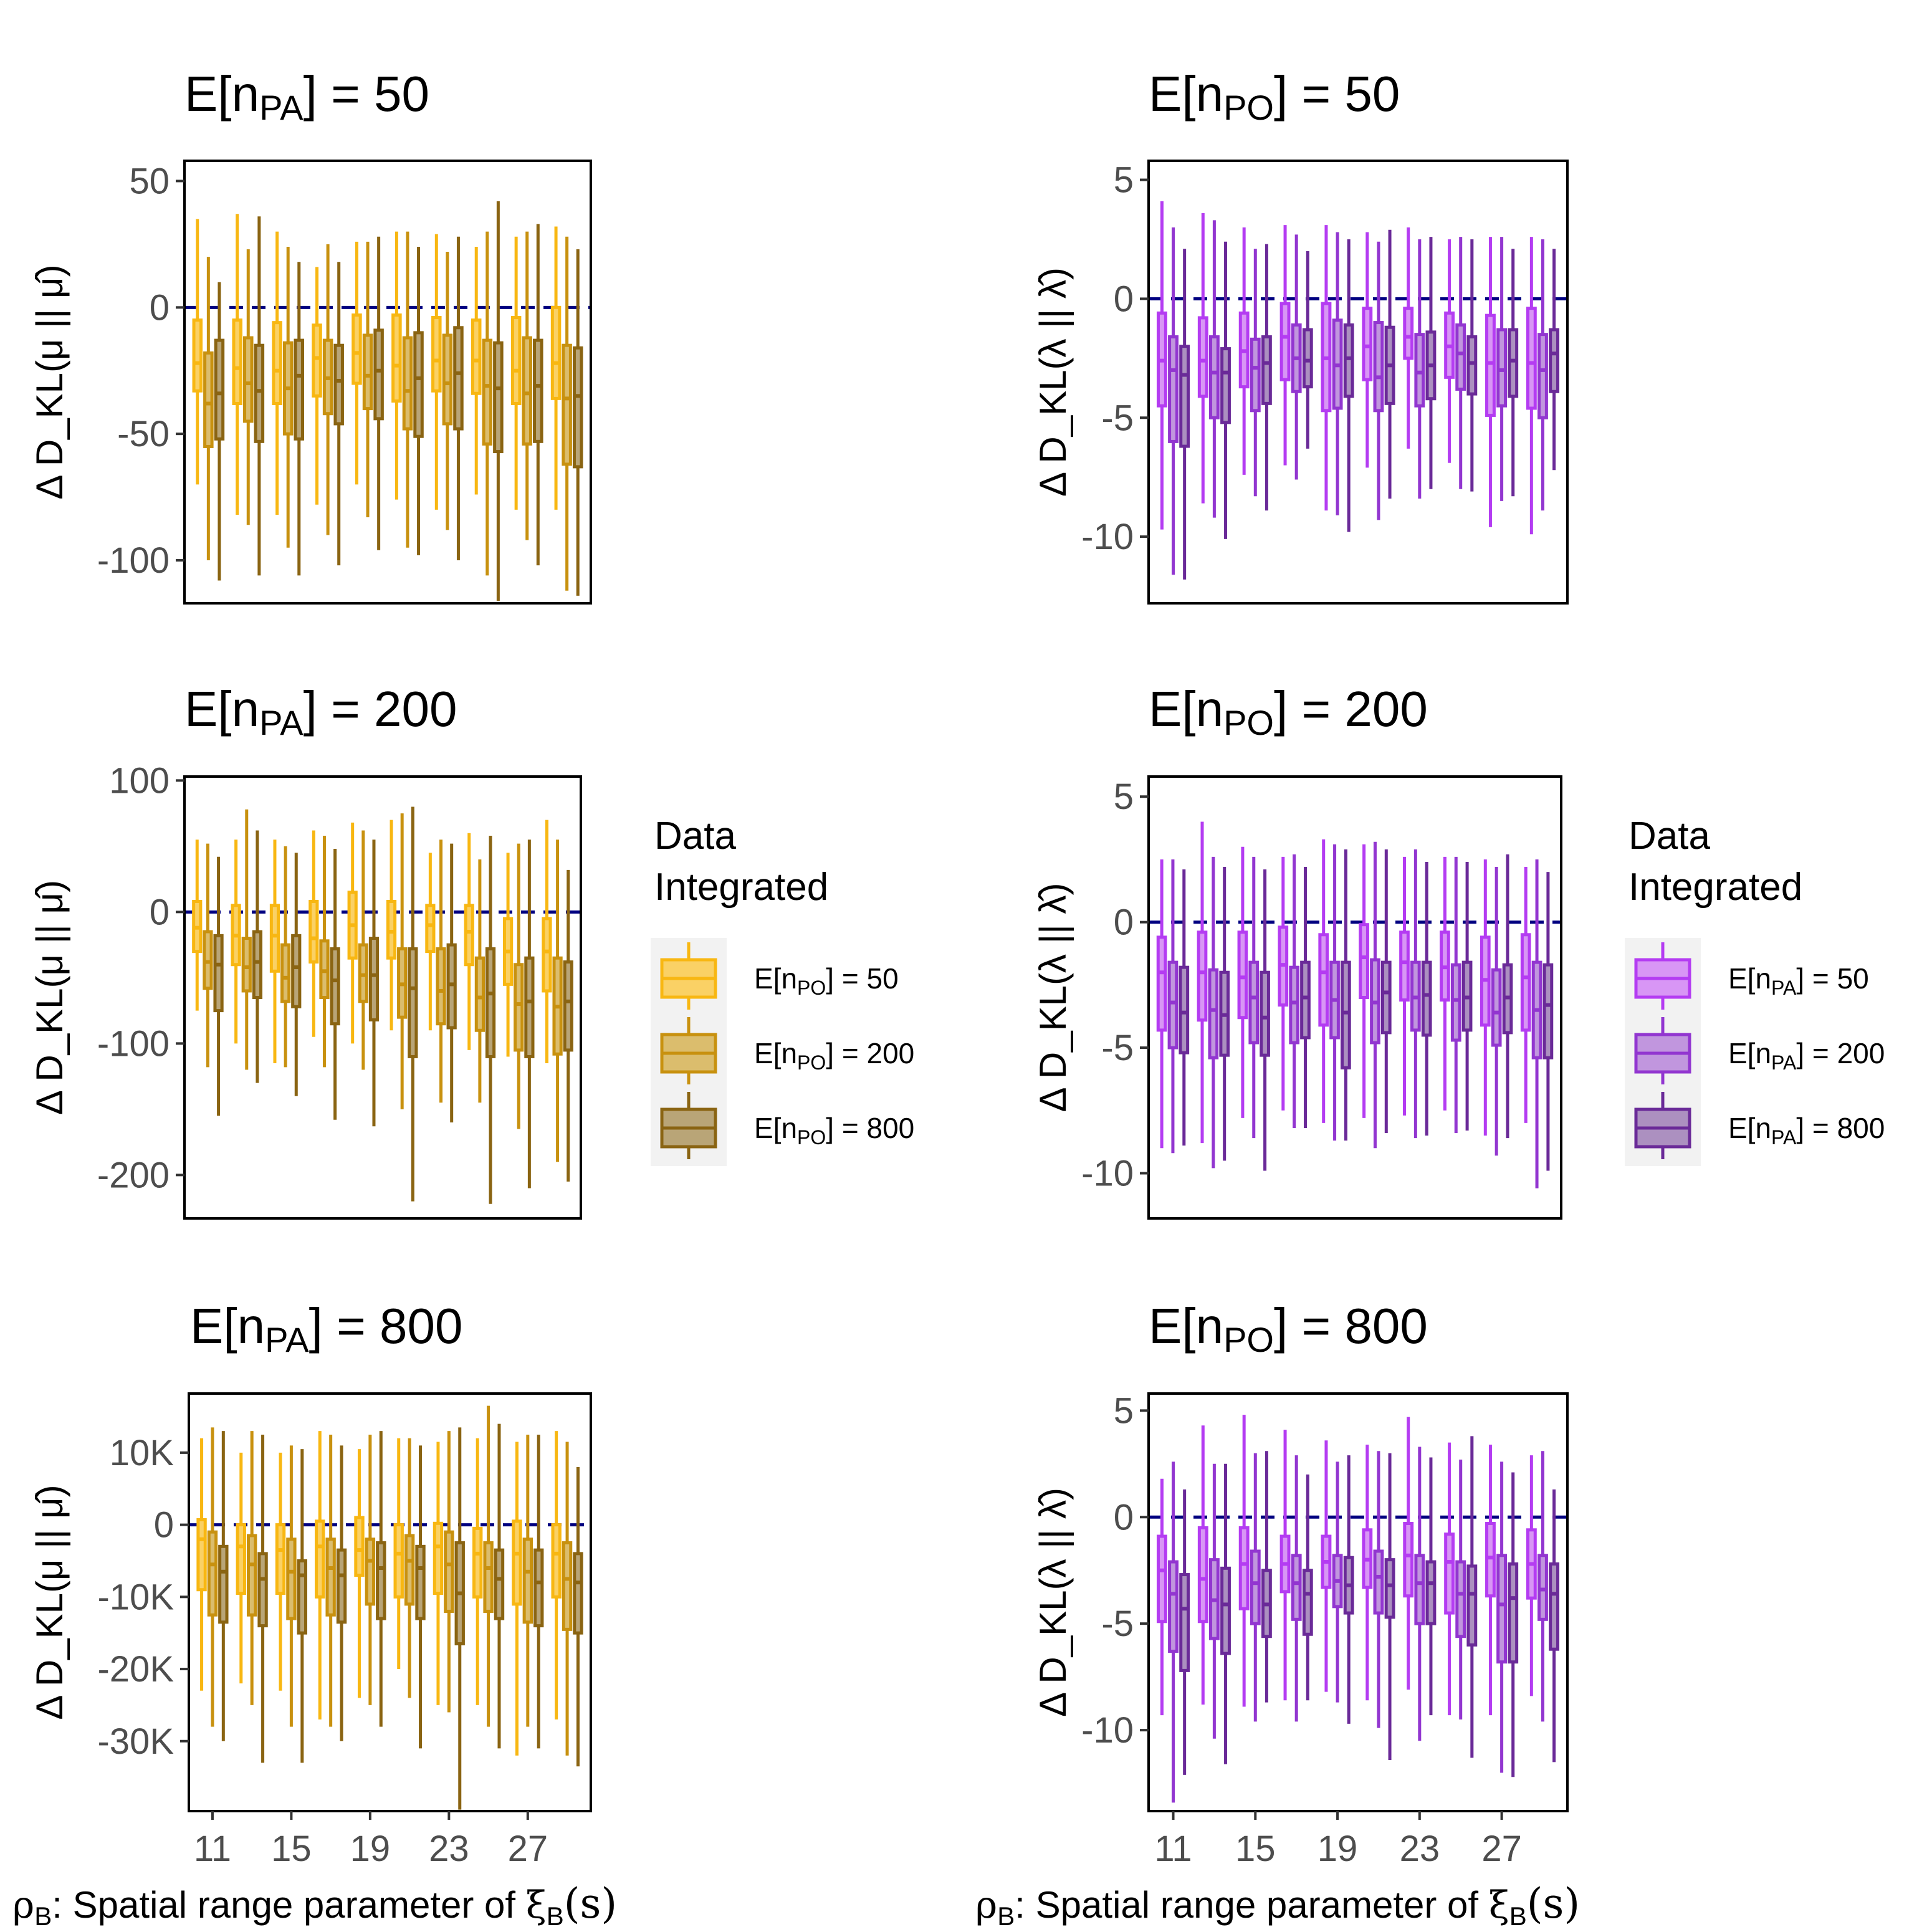 This screenshot has height=1932, width=1932. What do you see at coordinates (775, 1128) in the screenshot?
I see `legend-label-main: E[n` at bounding box center [775, 1128].